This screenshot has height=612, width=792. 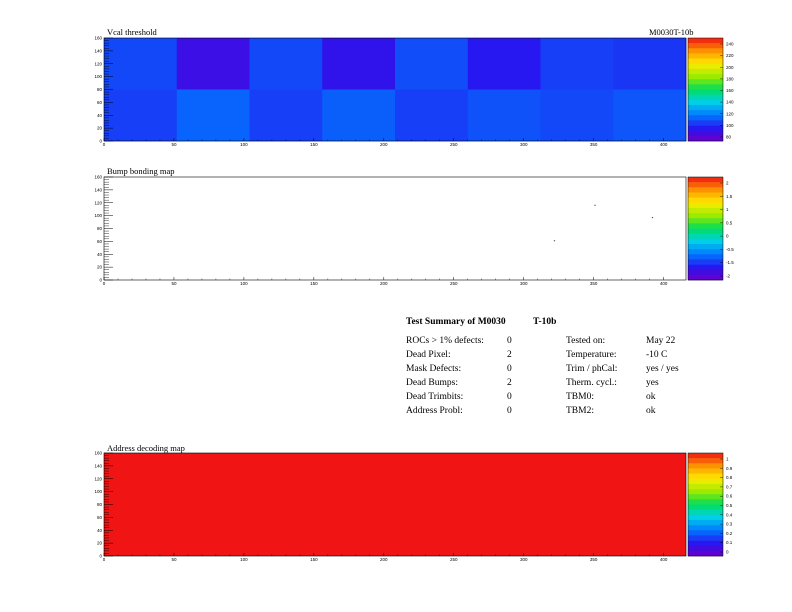 What do you see at coordinates (729, 542) in the screenshot?
I see `addr-colorbar-label: 0.1` at bounding box center [729, 542].